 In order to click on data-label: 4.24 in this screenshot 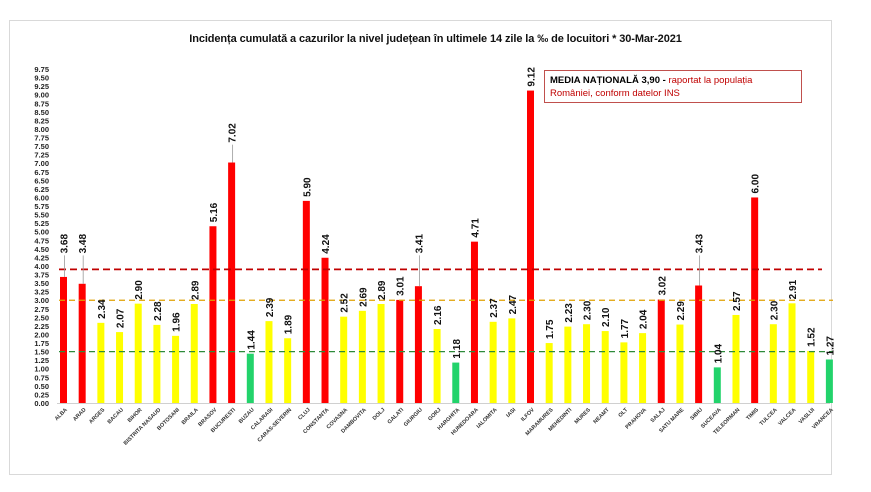, I will do `click(326, 244)`.